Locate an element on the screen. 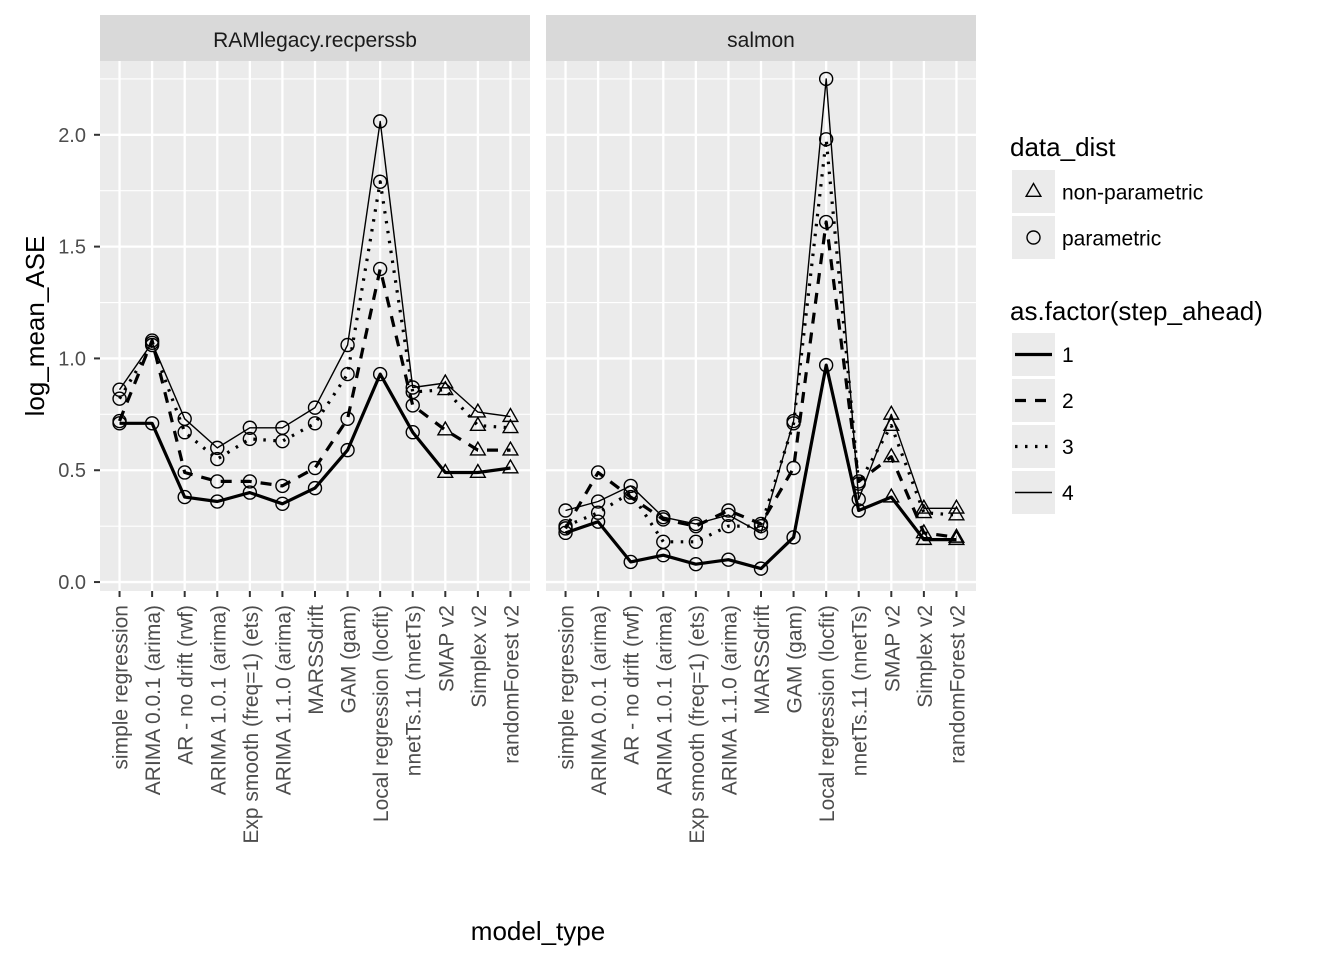  legend-circle-icon is located at coordinates (1033, 237).